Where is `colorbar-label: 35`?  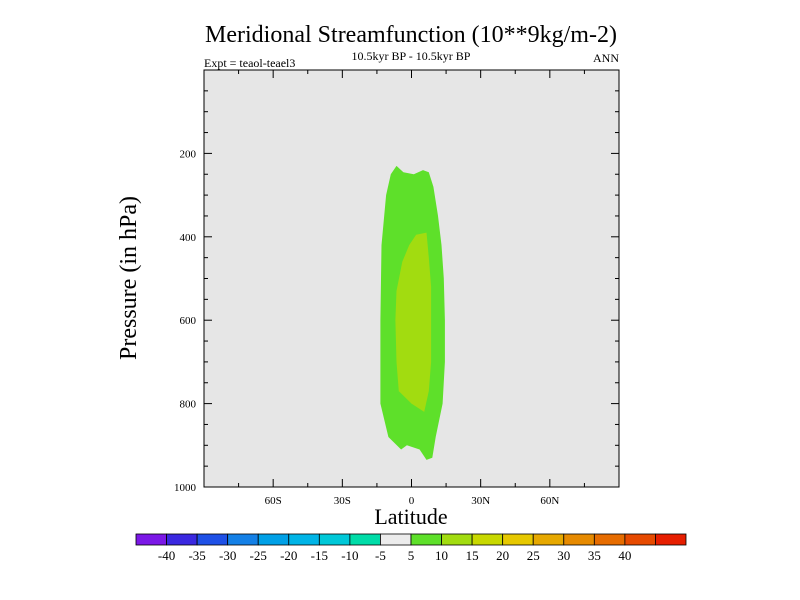 colorbar-label: 35 is located at coordinates (594, 555).